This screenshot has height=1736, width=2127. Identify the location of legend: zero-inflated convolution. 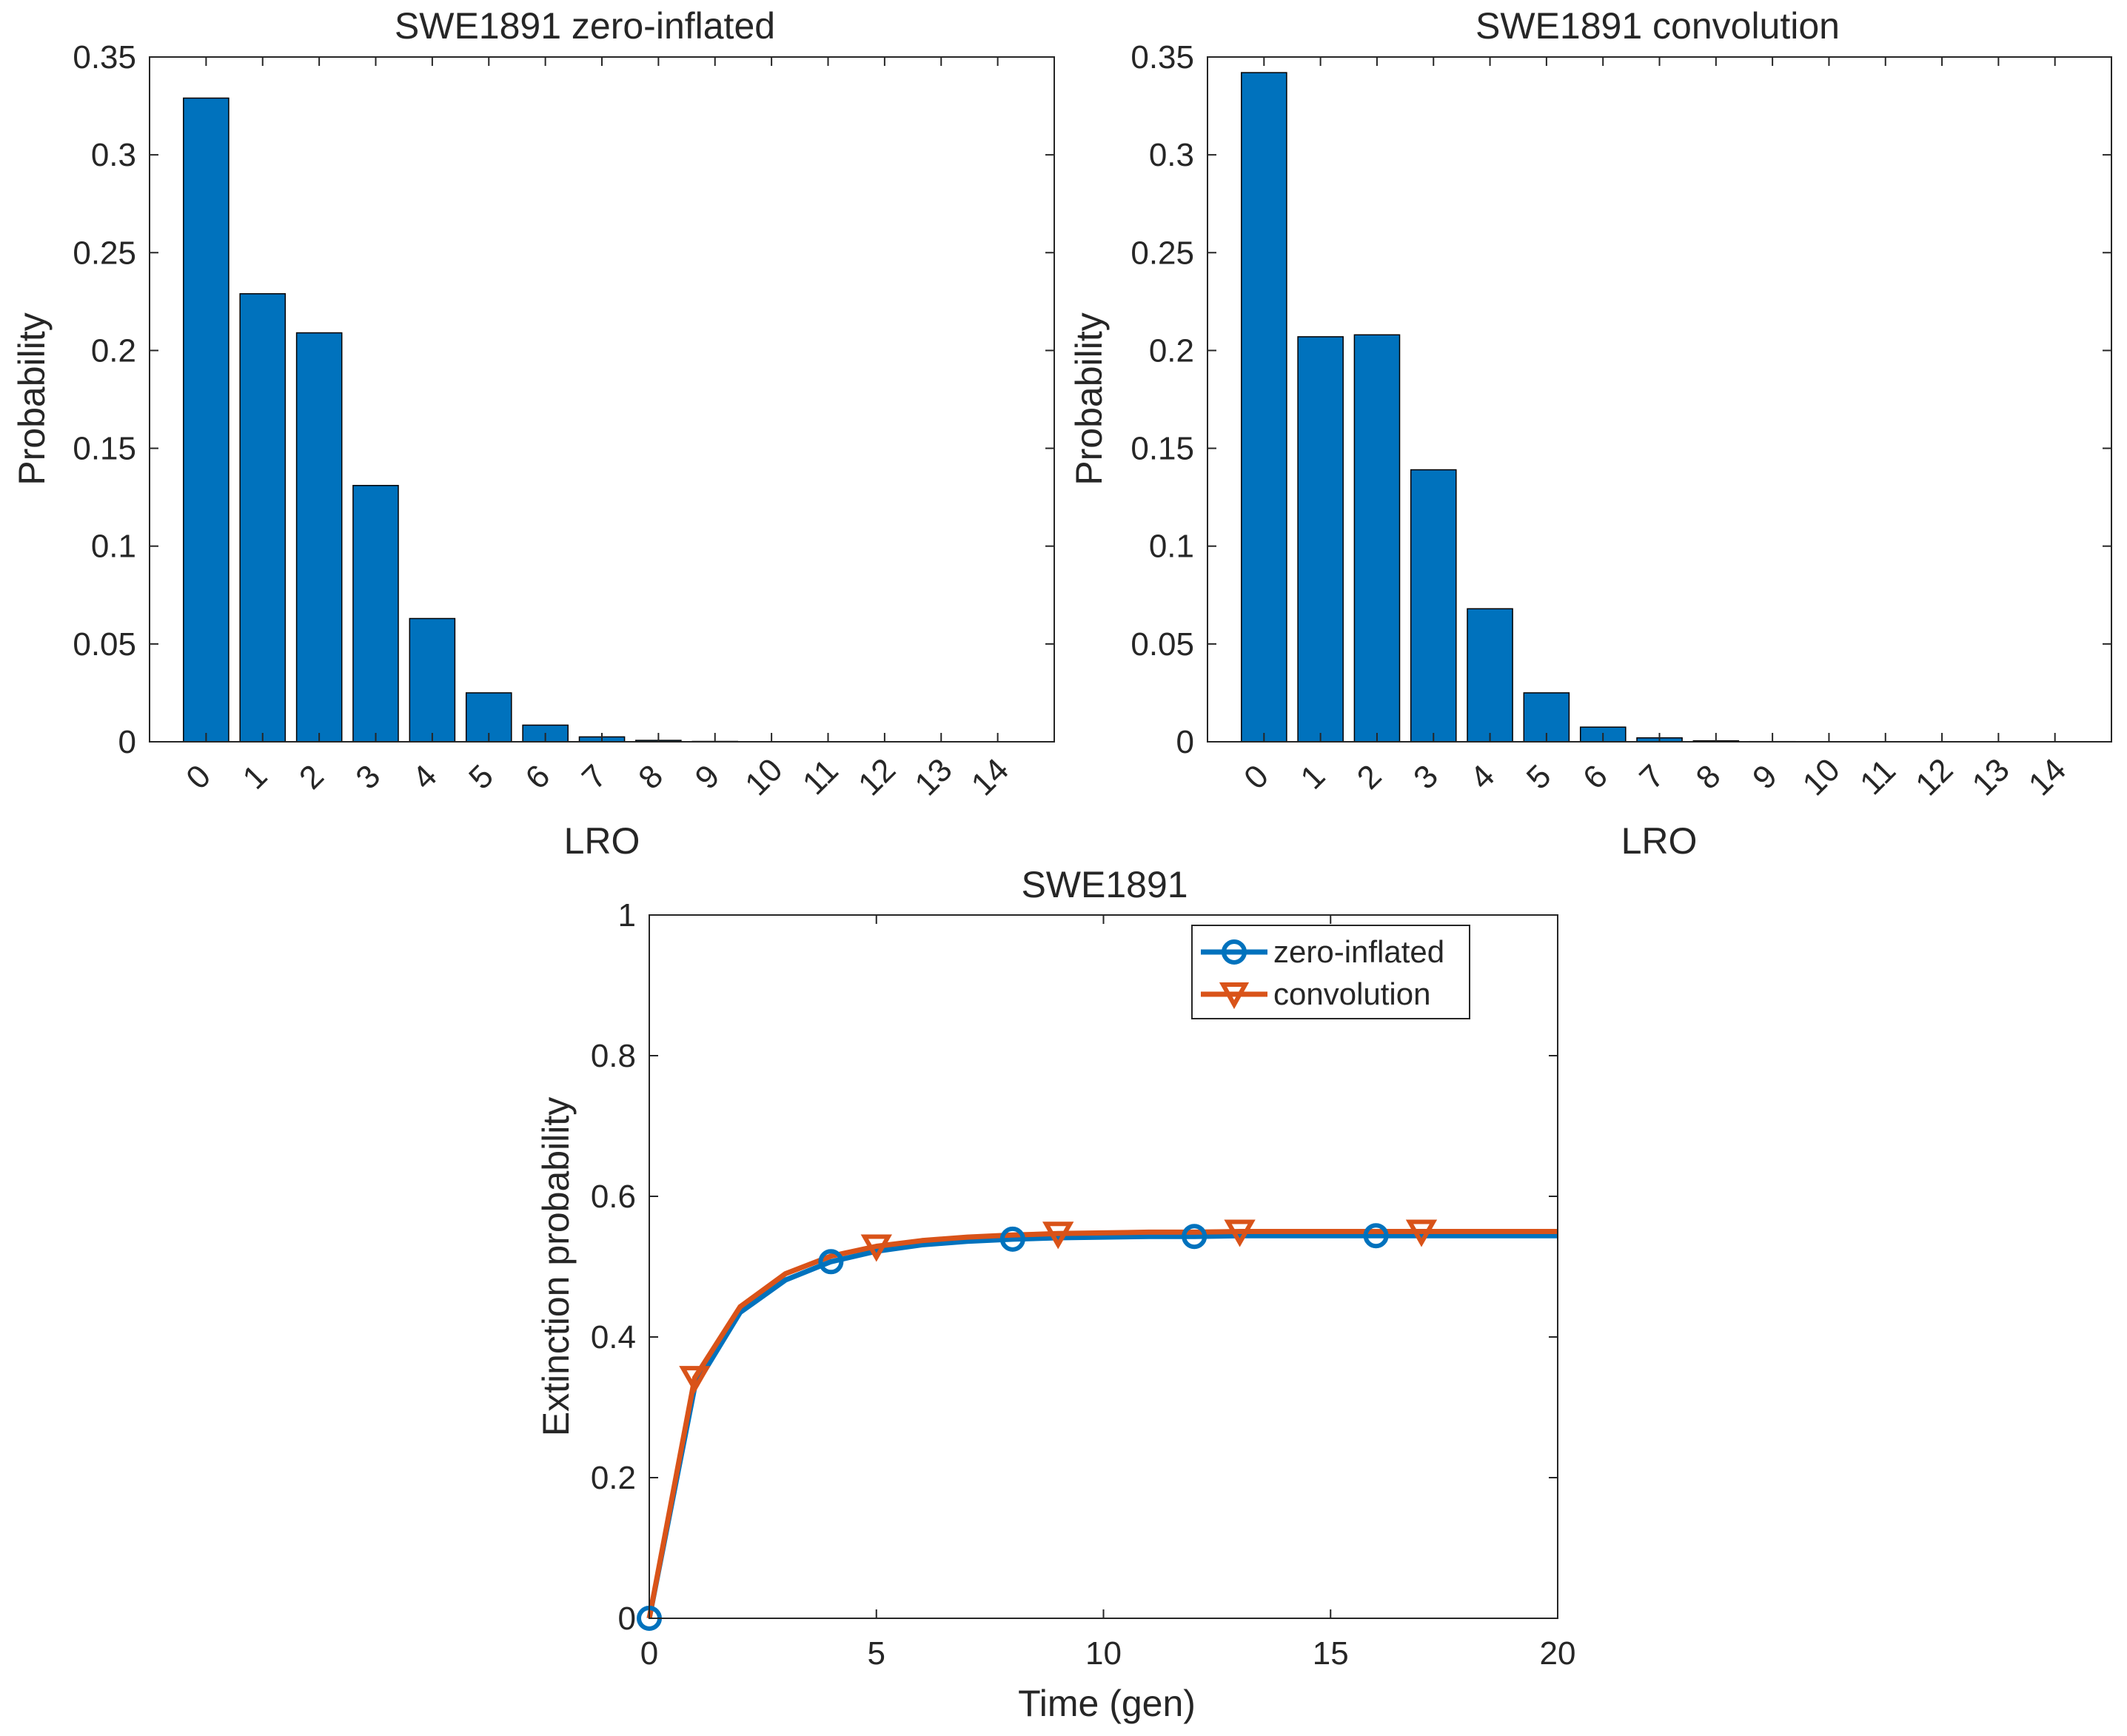
(1330, 972).